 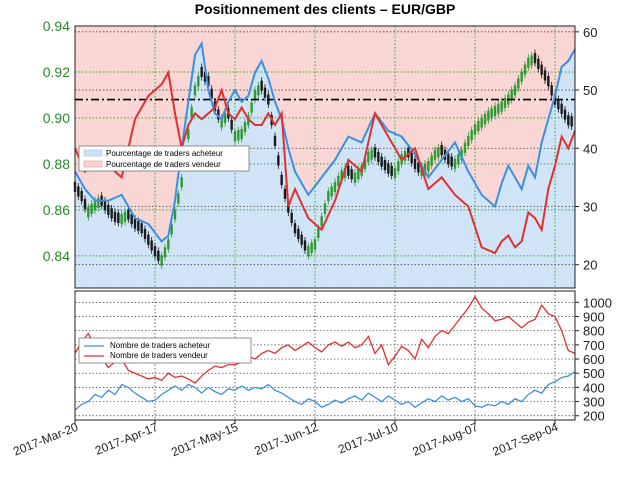 I want to click on x-tick-label: 2017-Aug-07, so click(x=446, y=439).